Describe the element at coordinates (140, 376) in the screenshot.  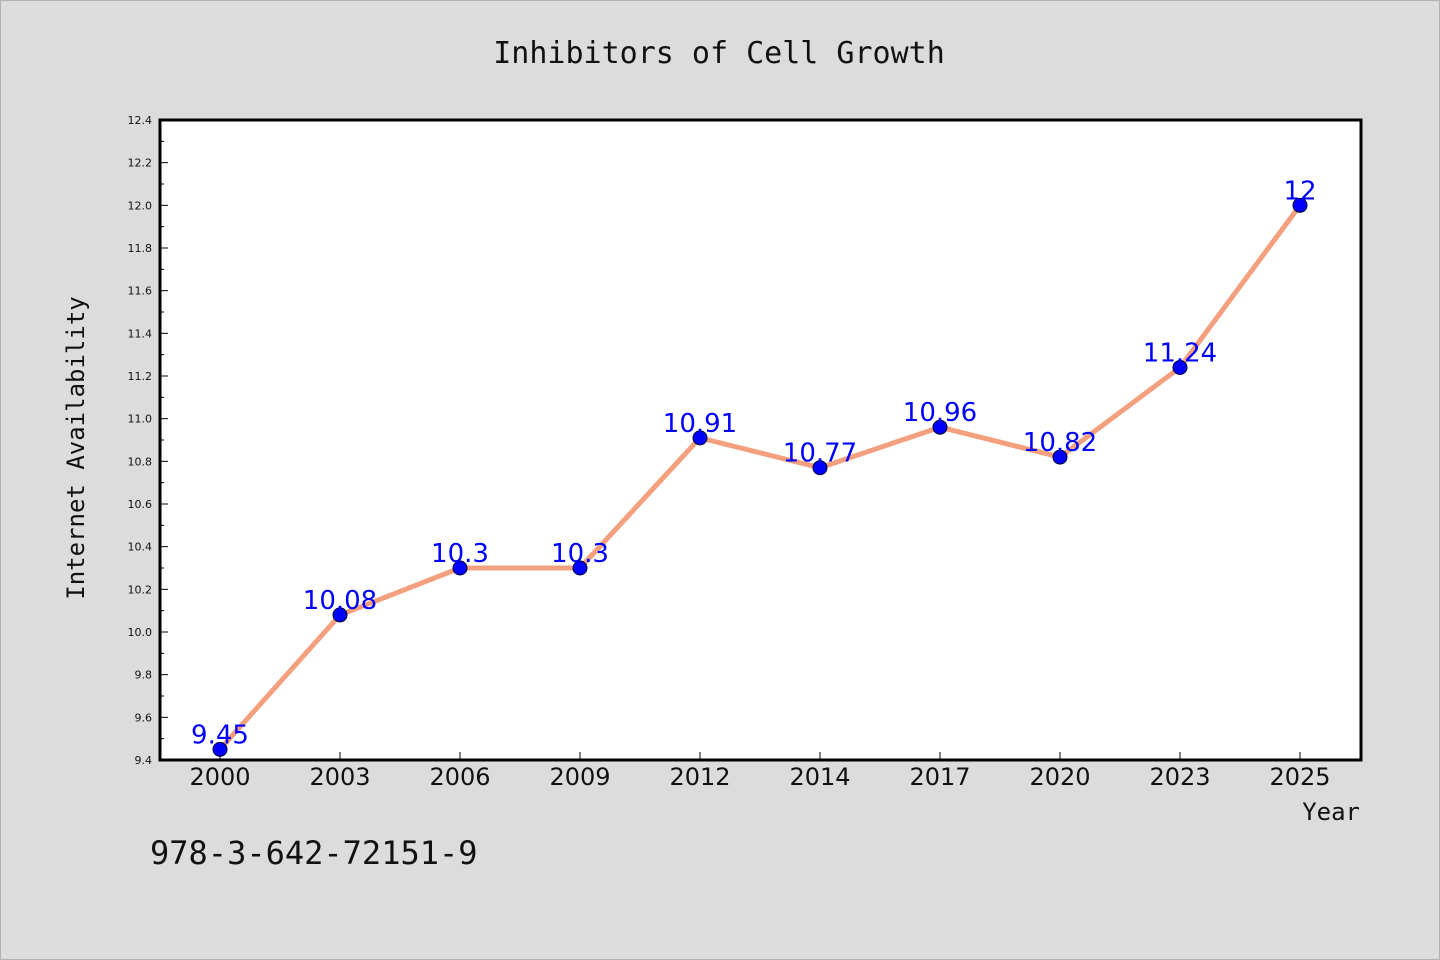
I see `y-tick-label: 11.2` at that location.